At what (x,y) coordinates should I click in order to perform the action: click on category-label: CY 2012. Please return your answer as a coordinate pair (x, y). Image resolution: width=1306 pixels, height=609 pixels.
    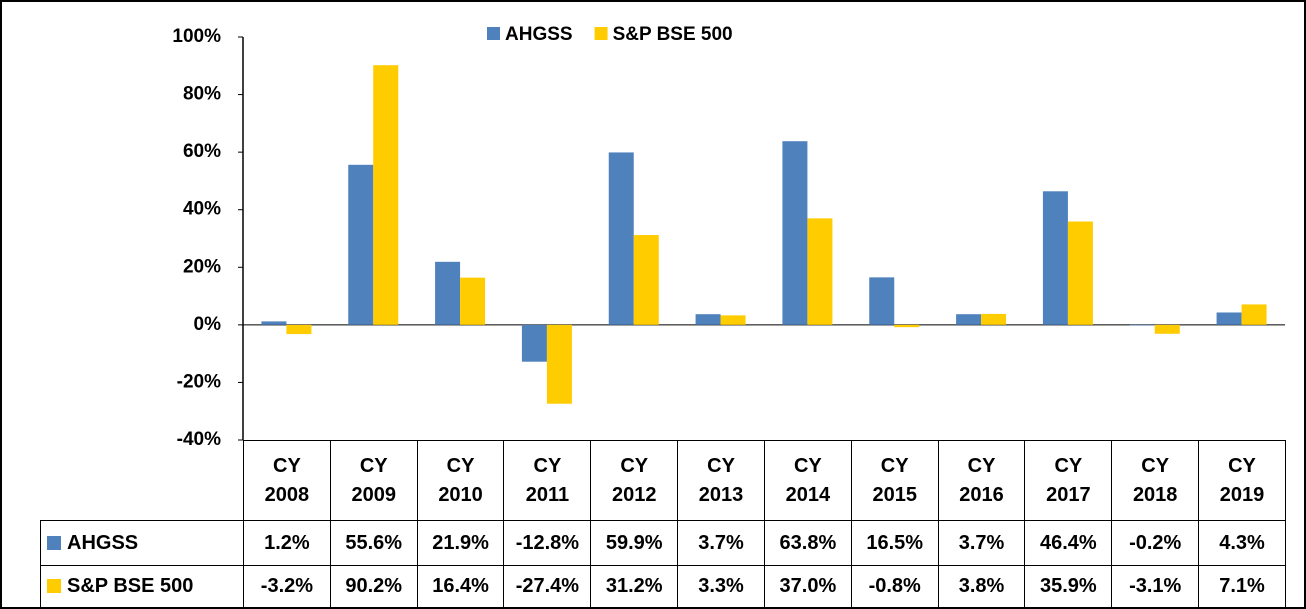
    Looking at the image, I should click on (634, 480).